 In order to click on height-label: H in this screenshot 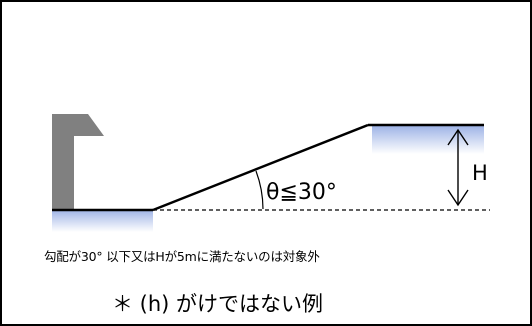, I will do `click(480, 173)`.